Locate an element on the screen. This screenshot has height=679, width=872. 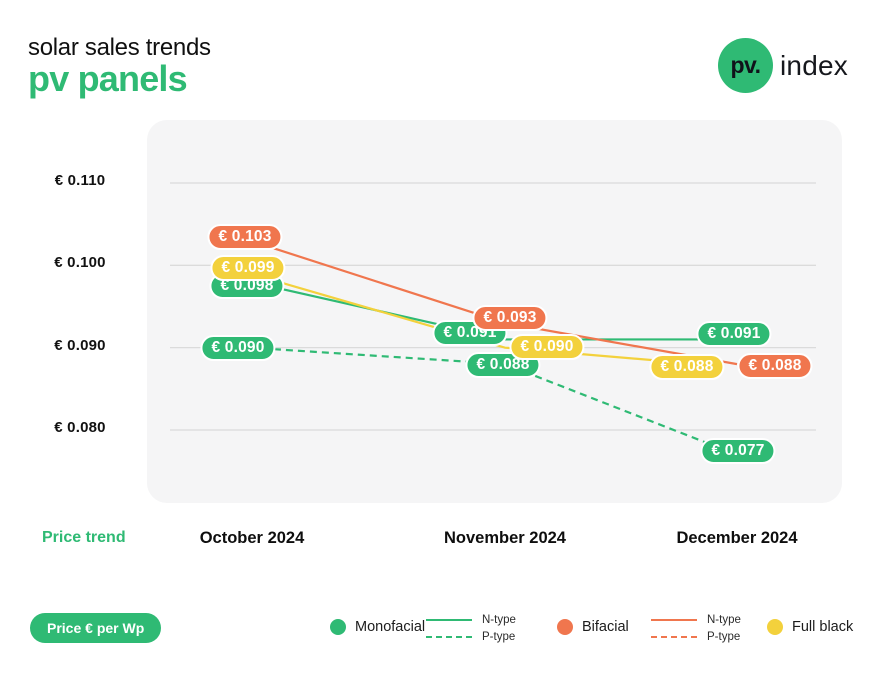
x-axis-label-december: December 2024 is located at coordinates (737, 538).